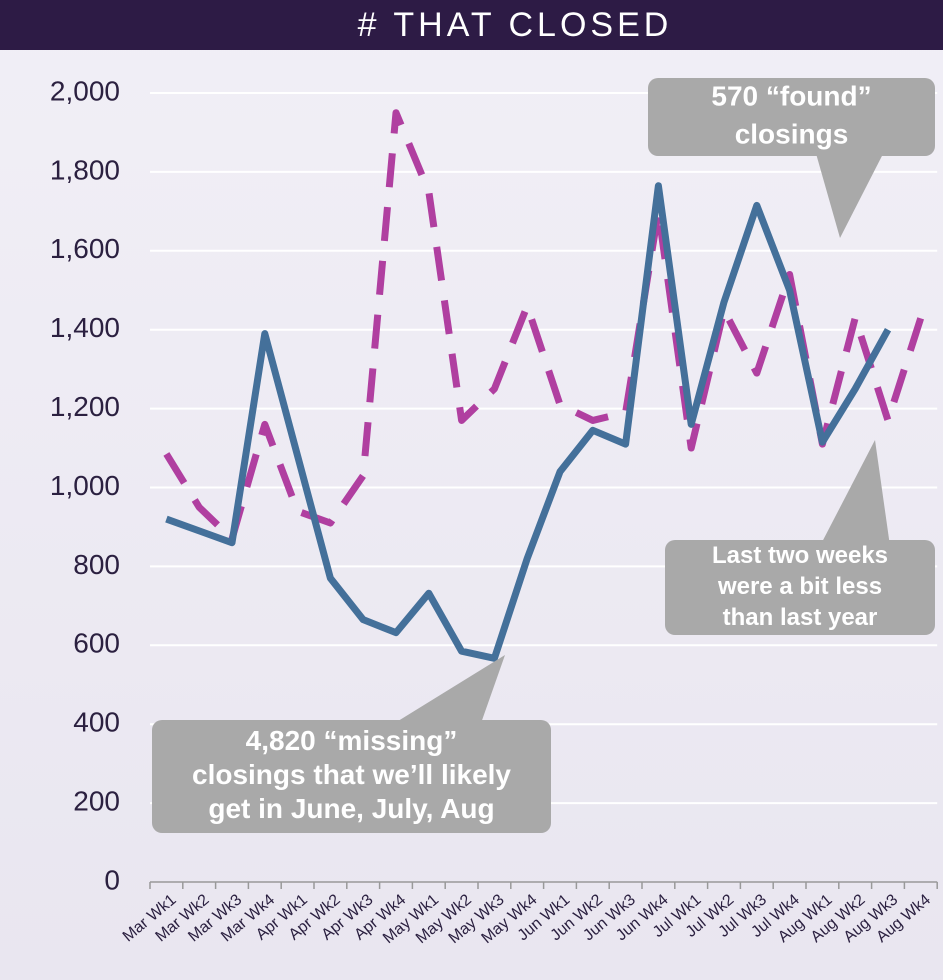 This screenshot has height=980, width=943. Describe the element at coordinates (85, 406) in the screenshot. I see `y-tick-label: 1,200` at that location.